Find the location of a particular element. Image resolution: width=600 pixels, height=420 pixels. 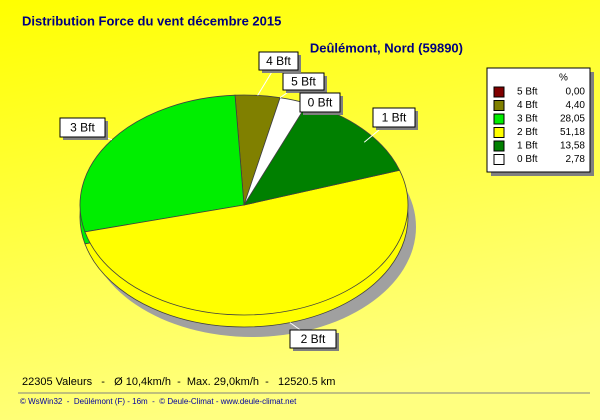

chart-subtitle: Deûlémont, Nord (59890) is located at coordinates (386, 47).